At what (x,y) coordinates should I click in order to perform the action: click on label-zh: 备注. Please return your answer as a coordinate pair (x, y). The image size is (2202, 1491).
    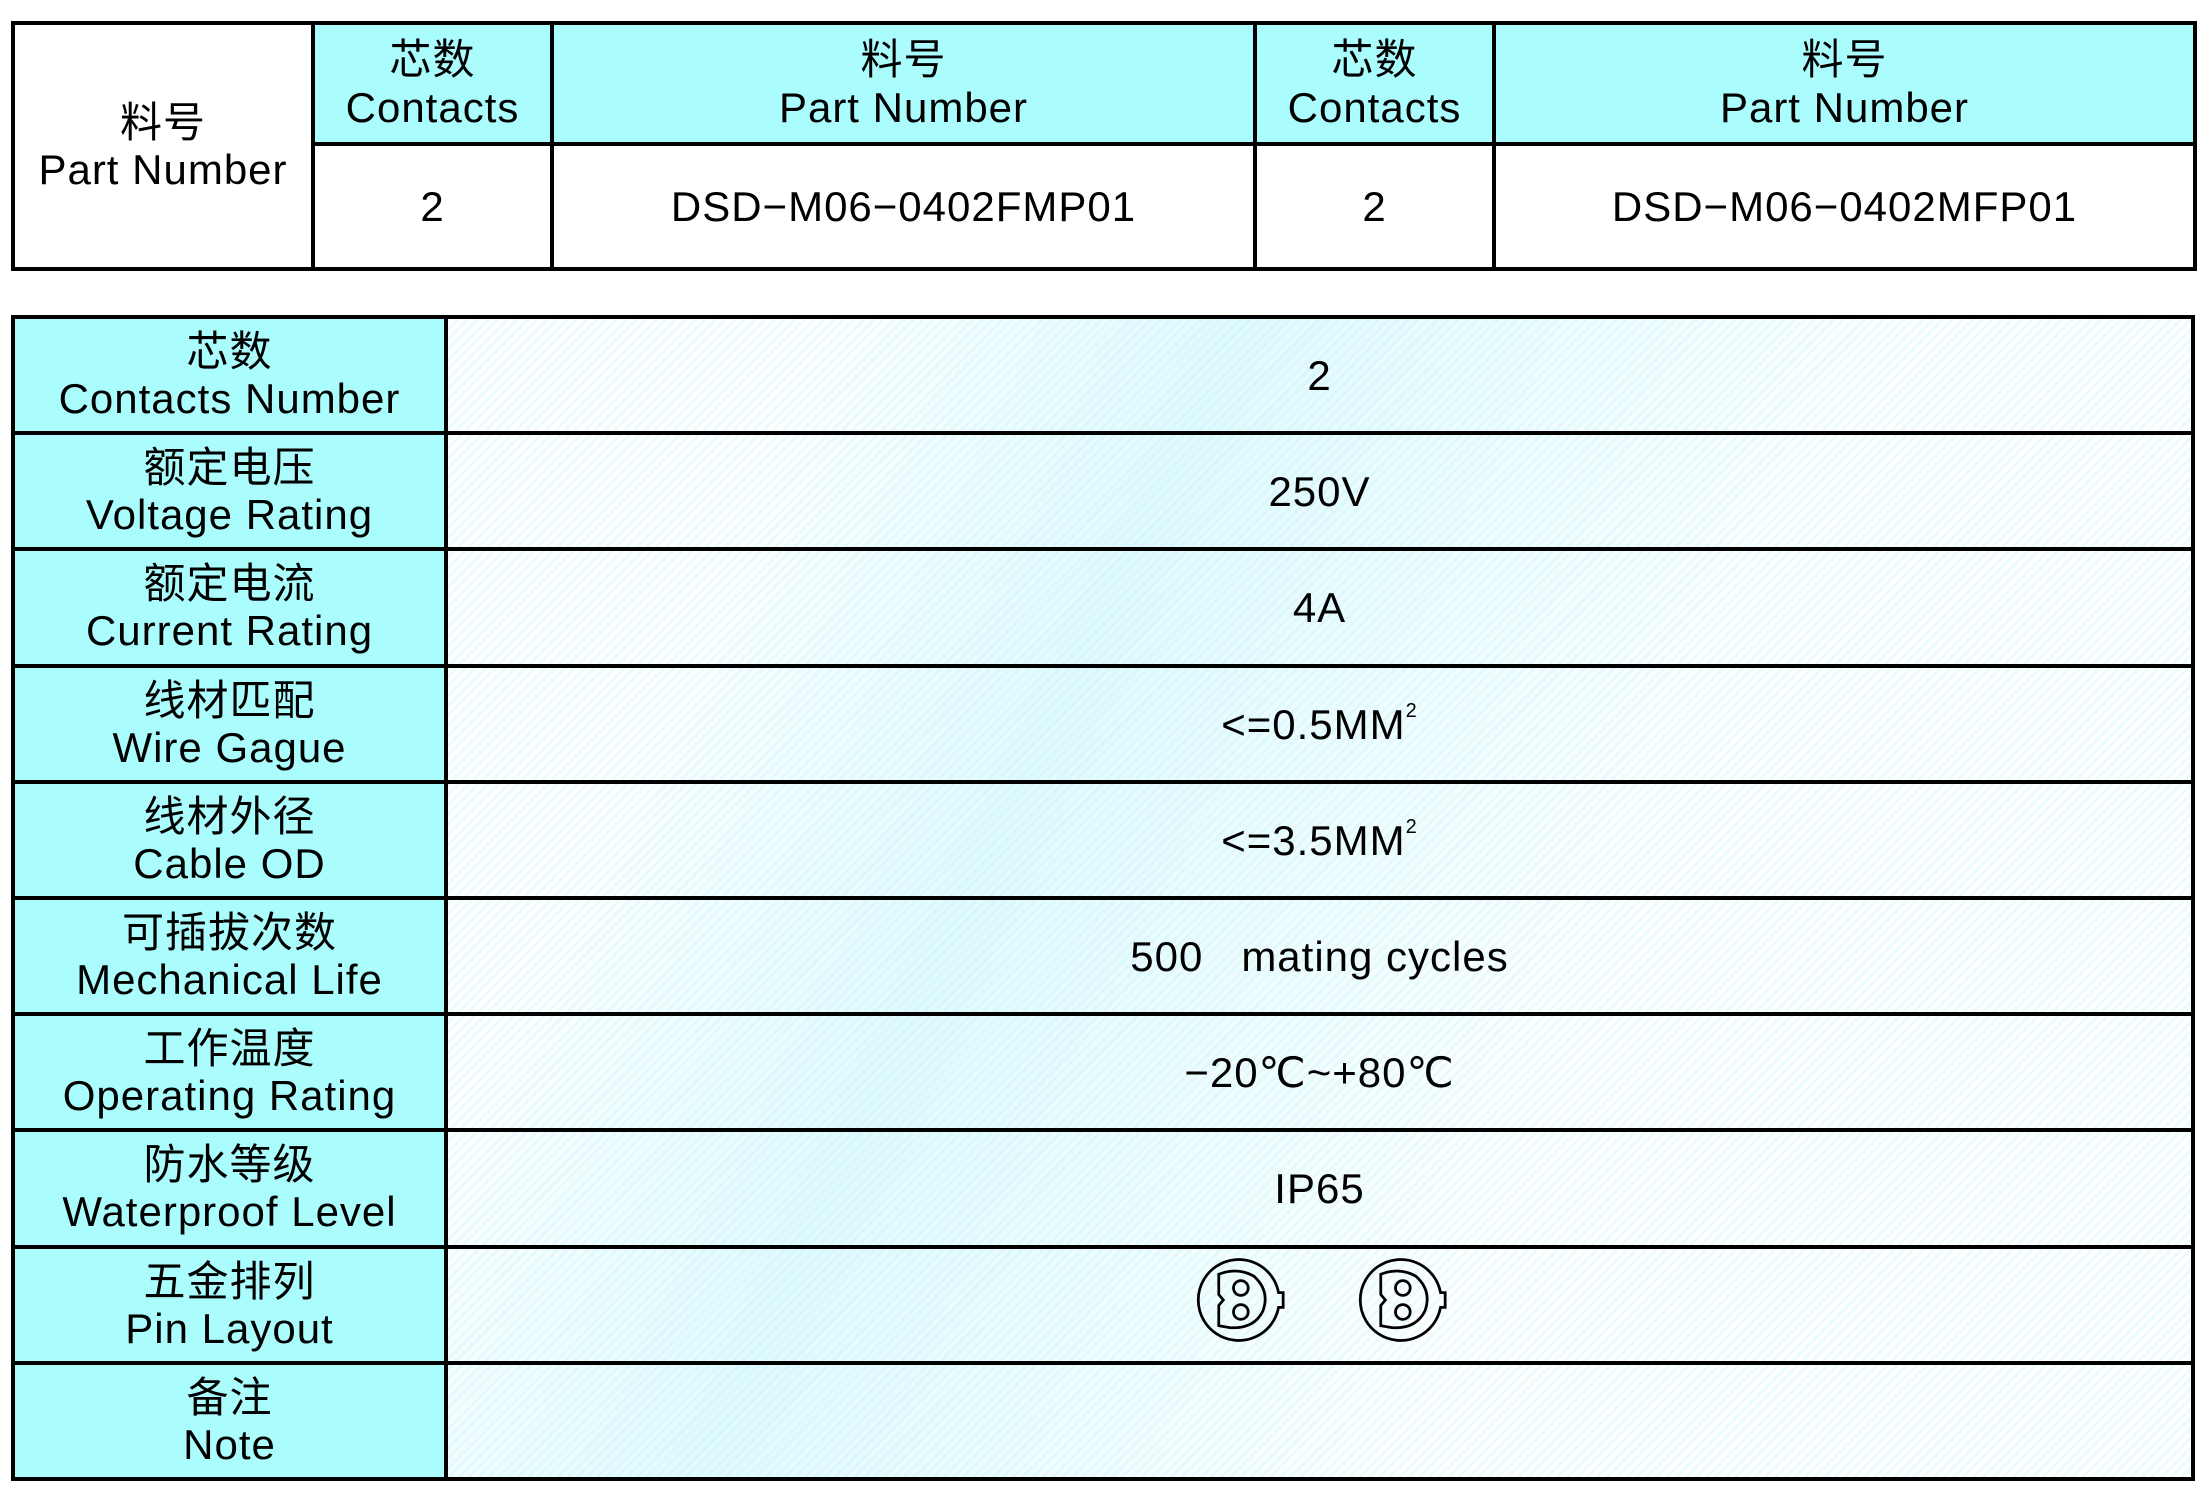
    Looking at the image, I should click on (229, 1397).